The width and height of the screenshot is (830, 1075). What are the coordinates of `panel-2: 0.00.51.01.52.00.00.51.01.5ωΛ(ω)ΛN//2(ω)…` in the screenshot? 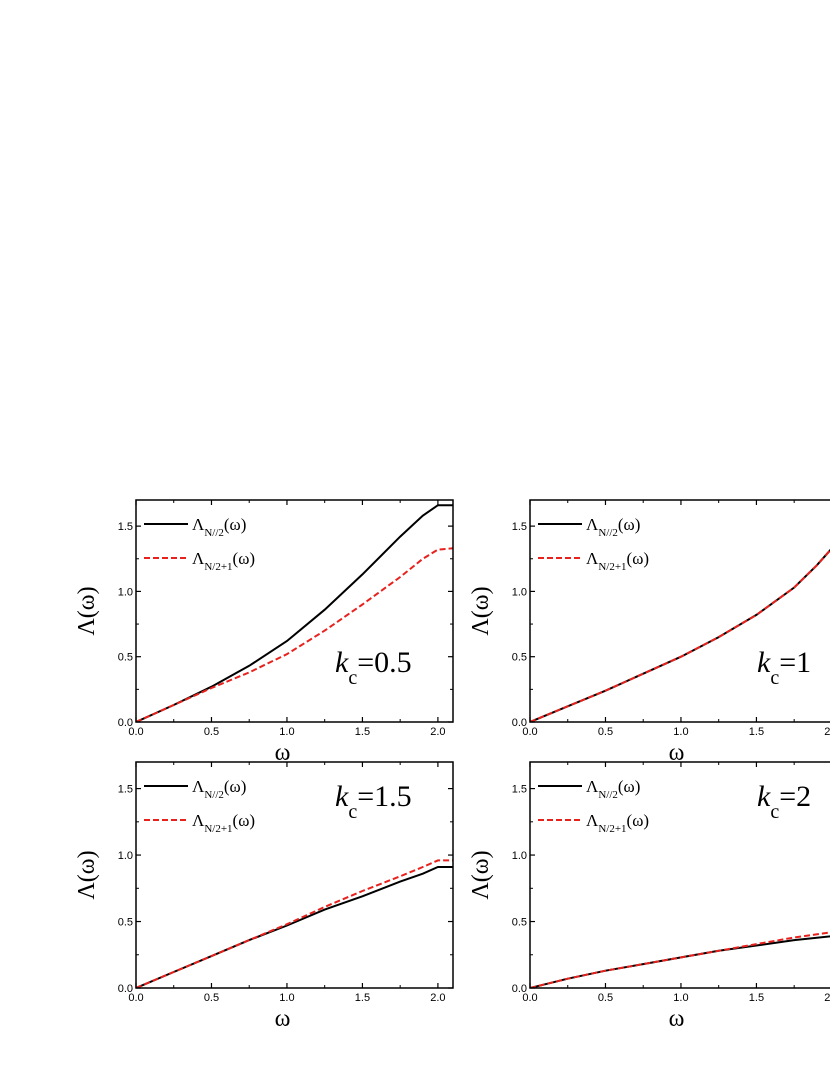 It's located at (649, 632).